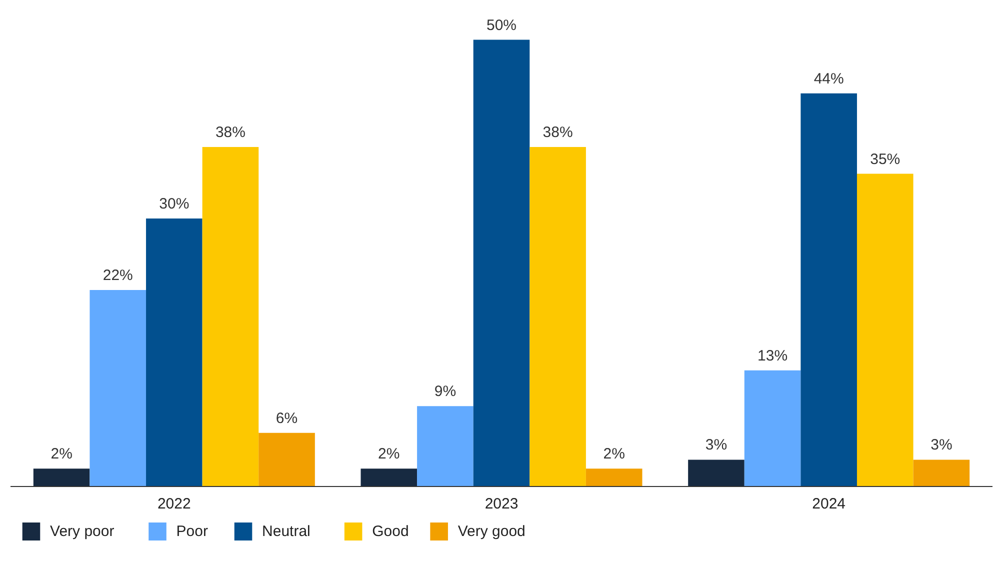 The image size is (996, 581). What do you see at coordinates (286, 531) in the screenshot?
I see `legend-label: Neutral` at bounding box center [286, 531].